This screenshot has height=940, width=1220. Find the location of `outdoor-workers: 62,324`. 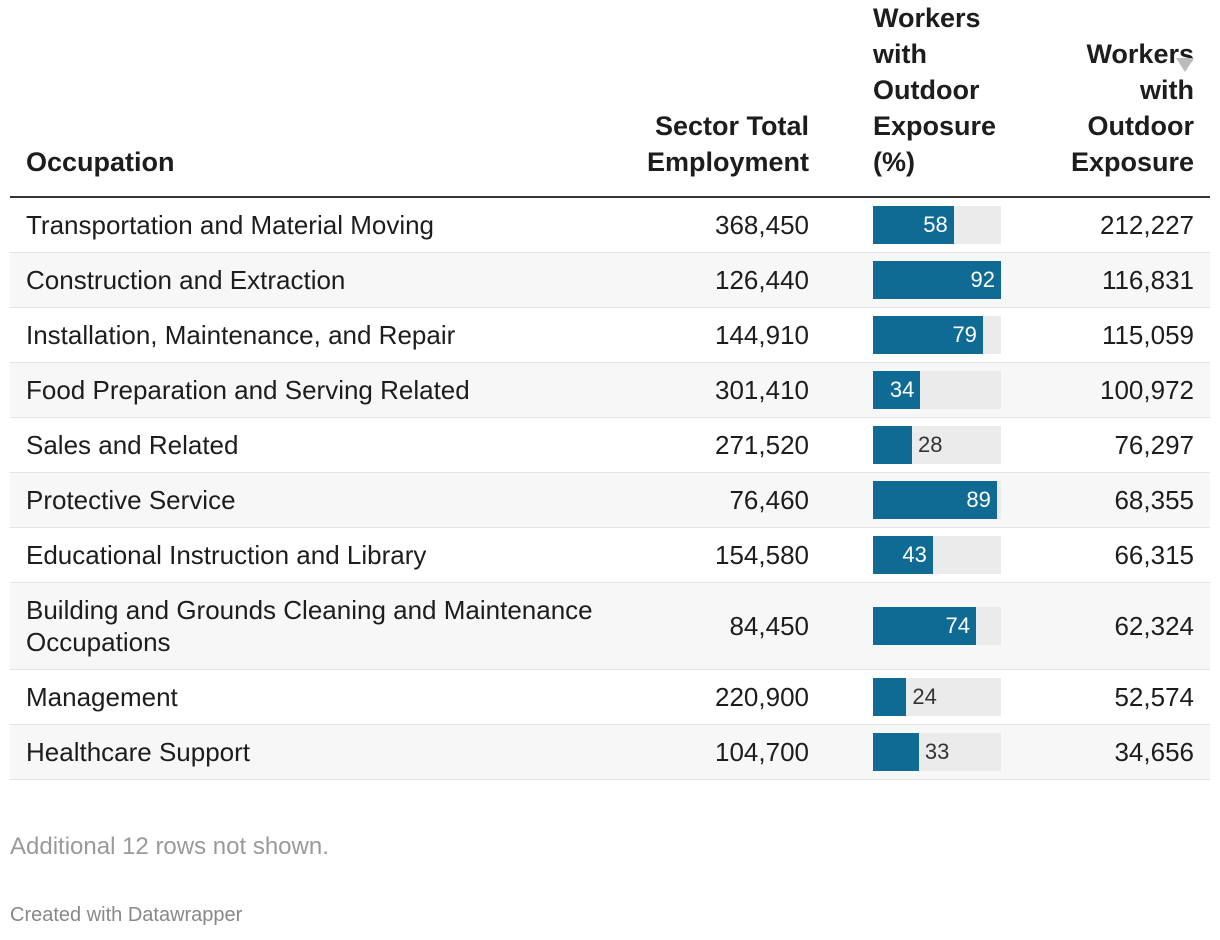

outdoor-workers: 62,324 is located at coordinates (1113, 626).